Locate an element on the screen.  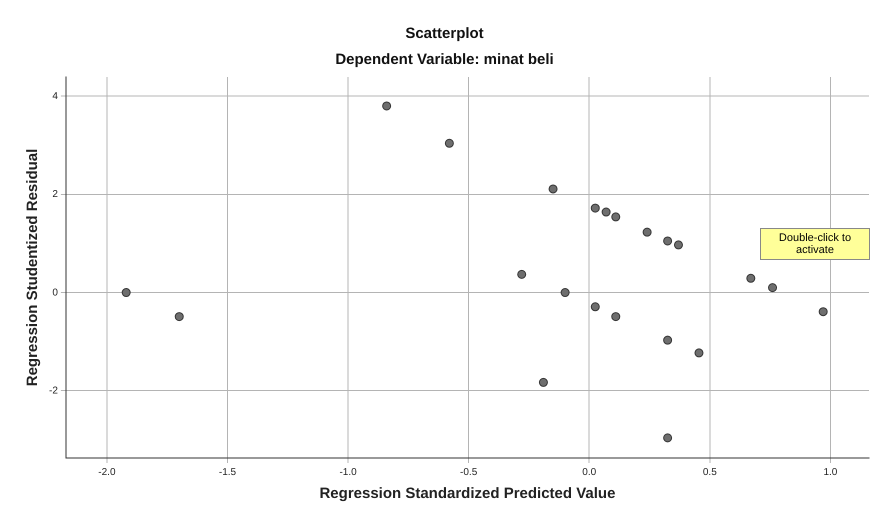
y-tick-label: 0 is located at coordinates (55, 292).